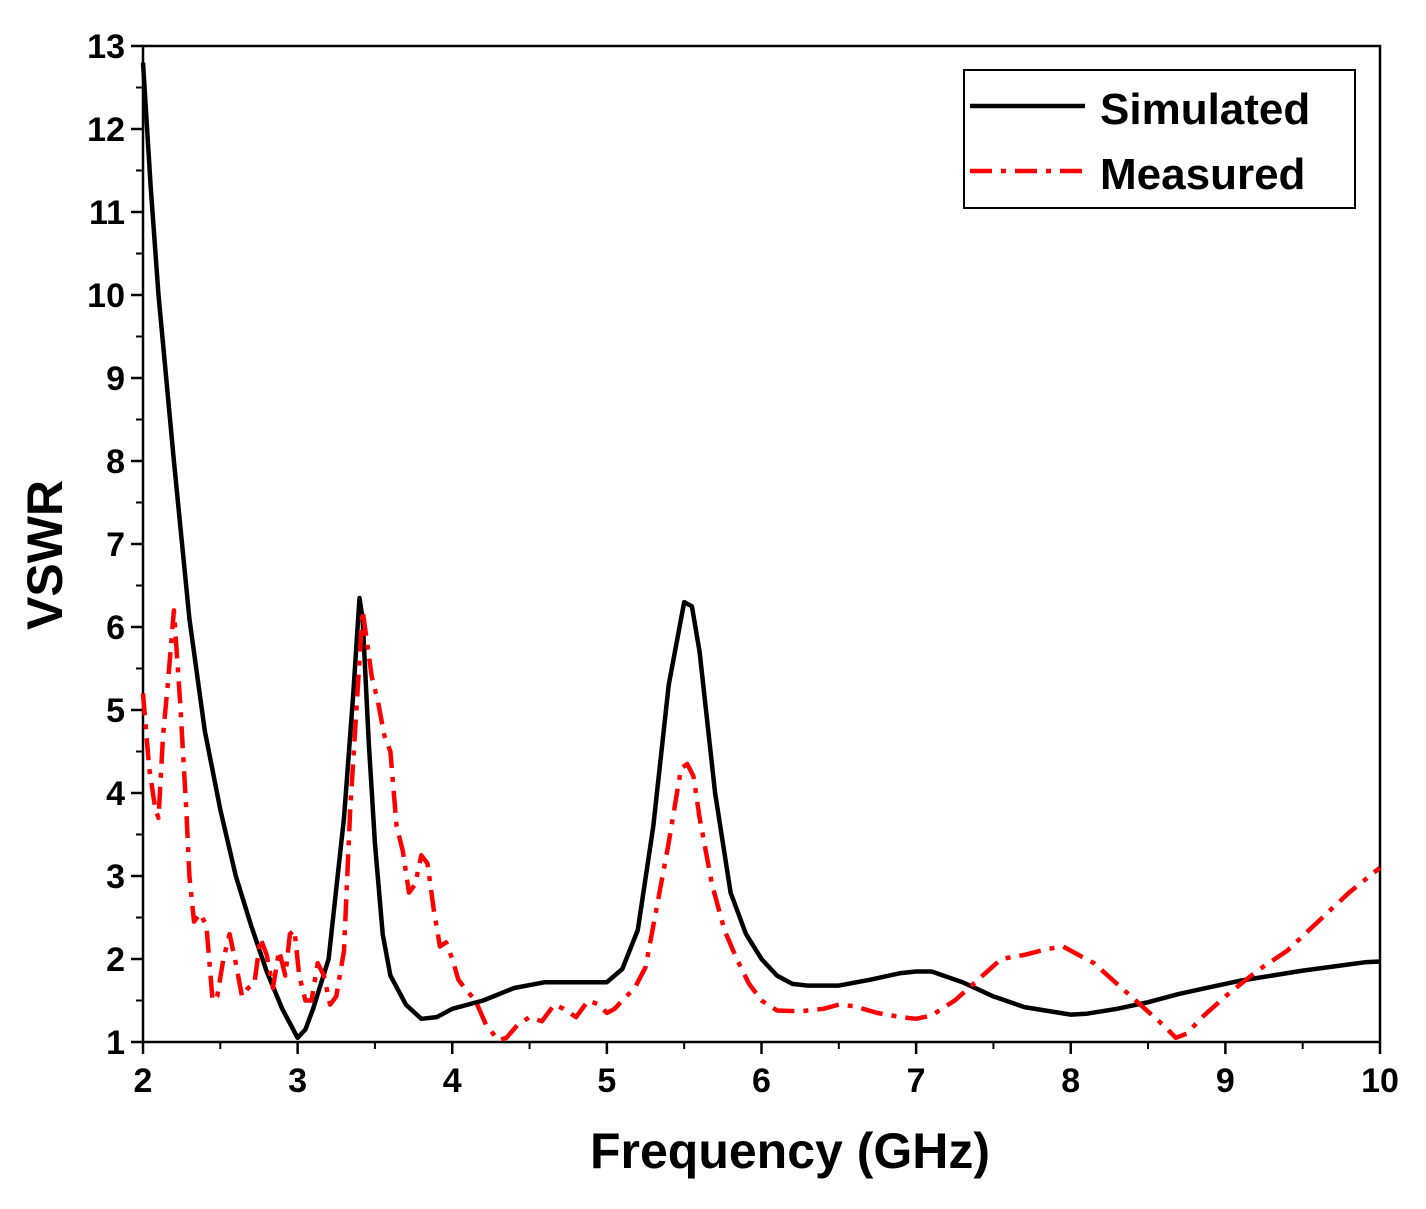 This screenshot has height=1209, width=1426. What do you see at coordinates (115, 711) in the screenshot?
I see `y-tick-label: 5` at bounding box center [115, 711].